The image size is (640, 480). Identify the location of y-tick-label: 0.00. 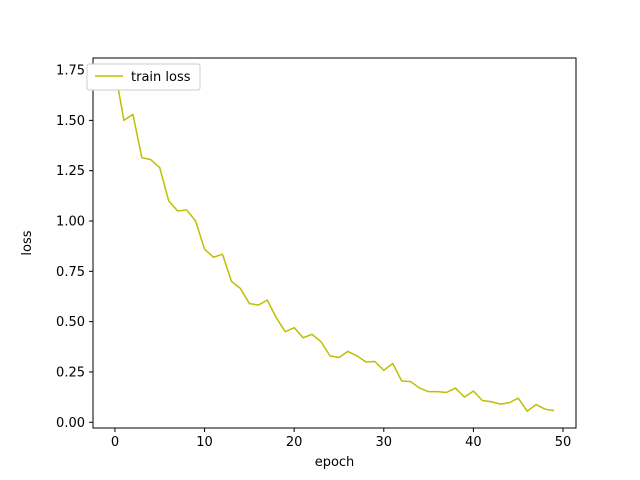
(70, 423).